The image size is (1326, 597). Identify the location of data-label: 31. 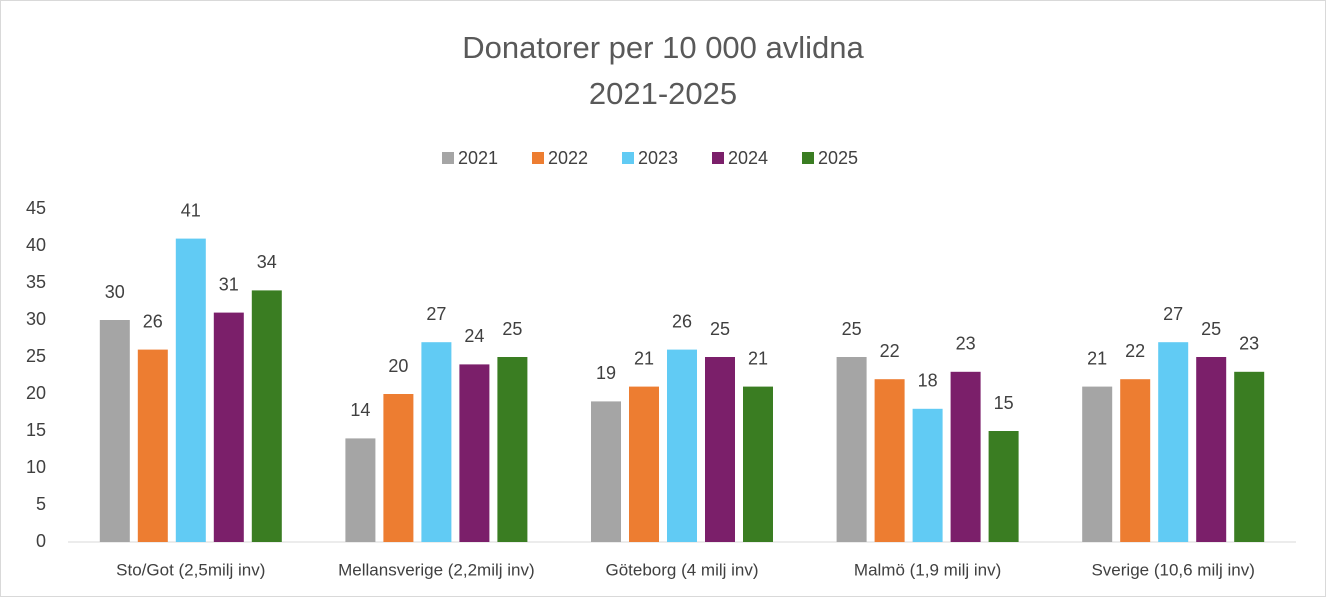
(229, 284).